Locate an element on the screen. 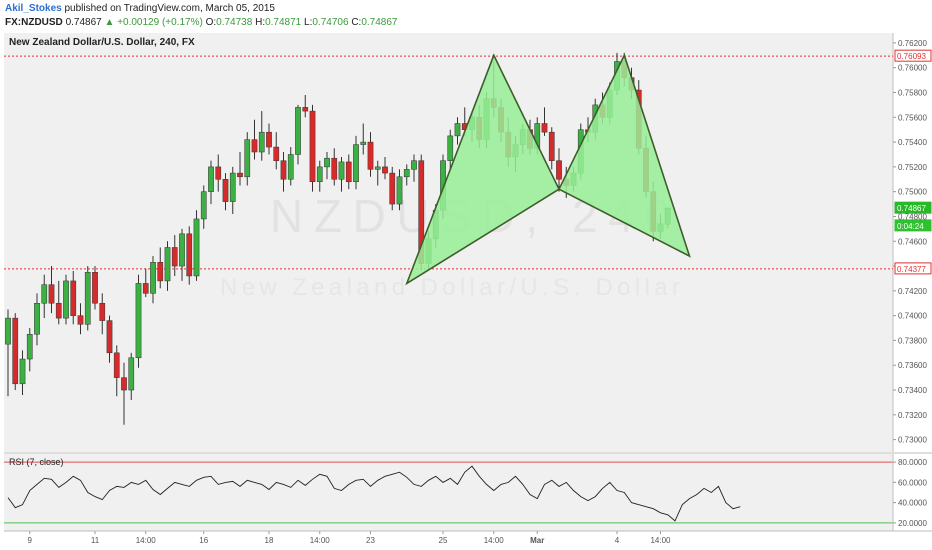 Image resolution: width=932 pixels, height=550 pixels. low-value: 0.74706 is located at coordinates (330, 22).